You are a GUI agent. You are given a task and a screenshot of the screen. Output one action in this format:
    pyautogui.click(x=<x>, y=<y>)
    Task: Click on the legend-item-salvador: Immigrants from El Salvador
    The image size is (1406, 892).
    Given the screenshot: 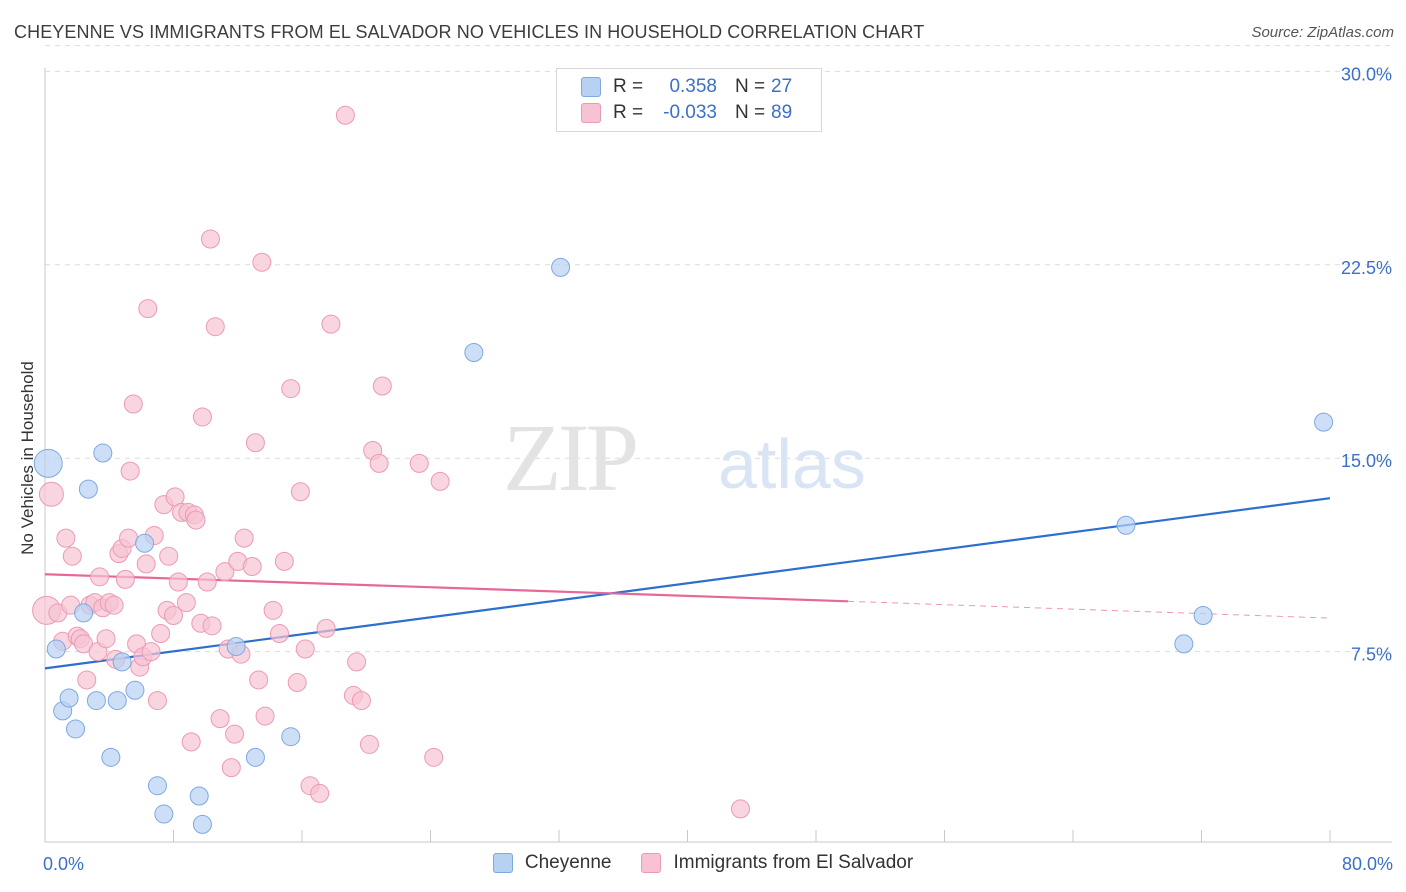 What is the action you would take?
    pyautogui.click(x=777, y=863)
    